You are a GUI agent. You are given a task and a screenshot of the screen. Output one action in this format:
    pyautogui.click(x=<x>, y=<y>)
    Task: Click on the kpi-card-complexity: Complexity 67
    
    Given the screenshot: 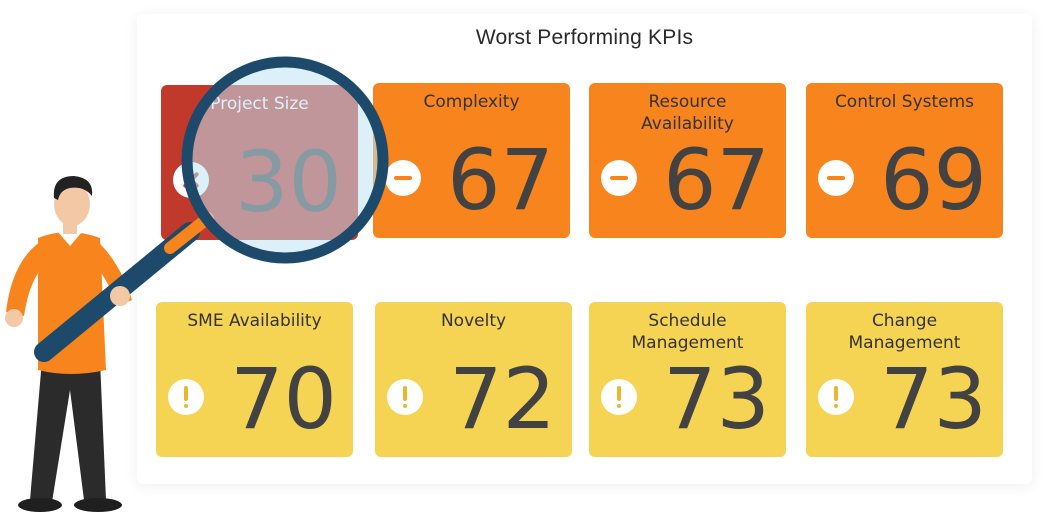 What is the action you would take?
    pyautogui.click(x=471, y=160)
    